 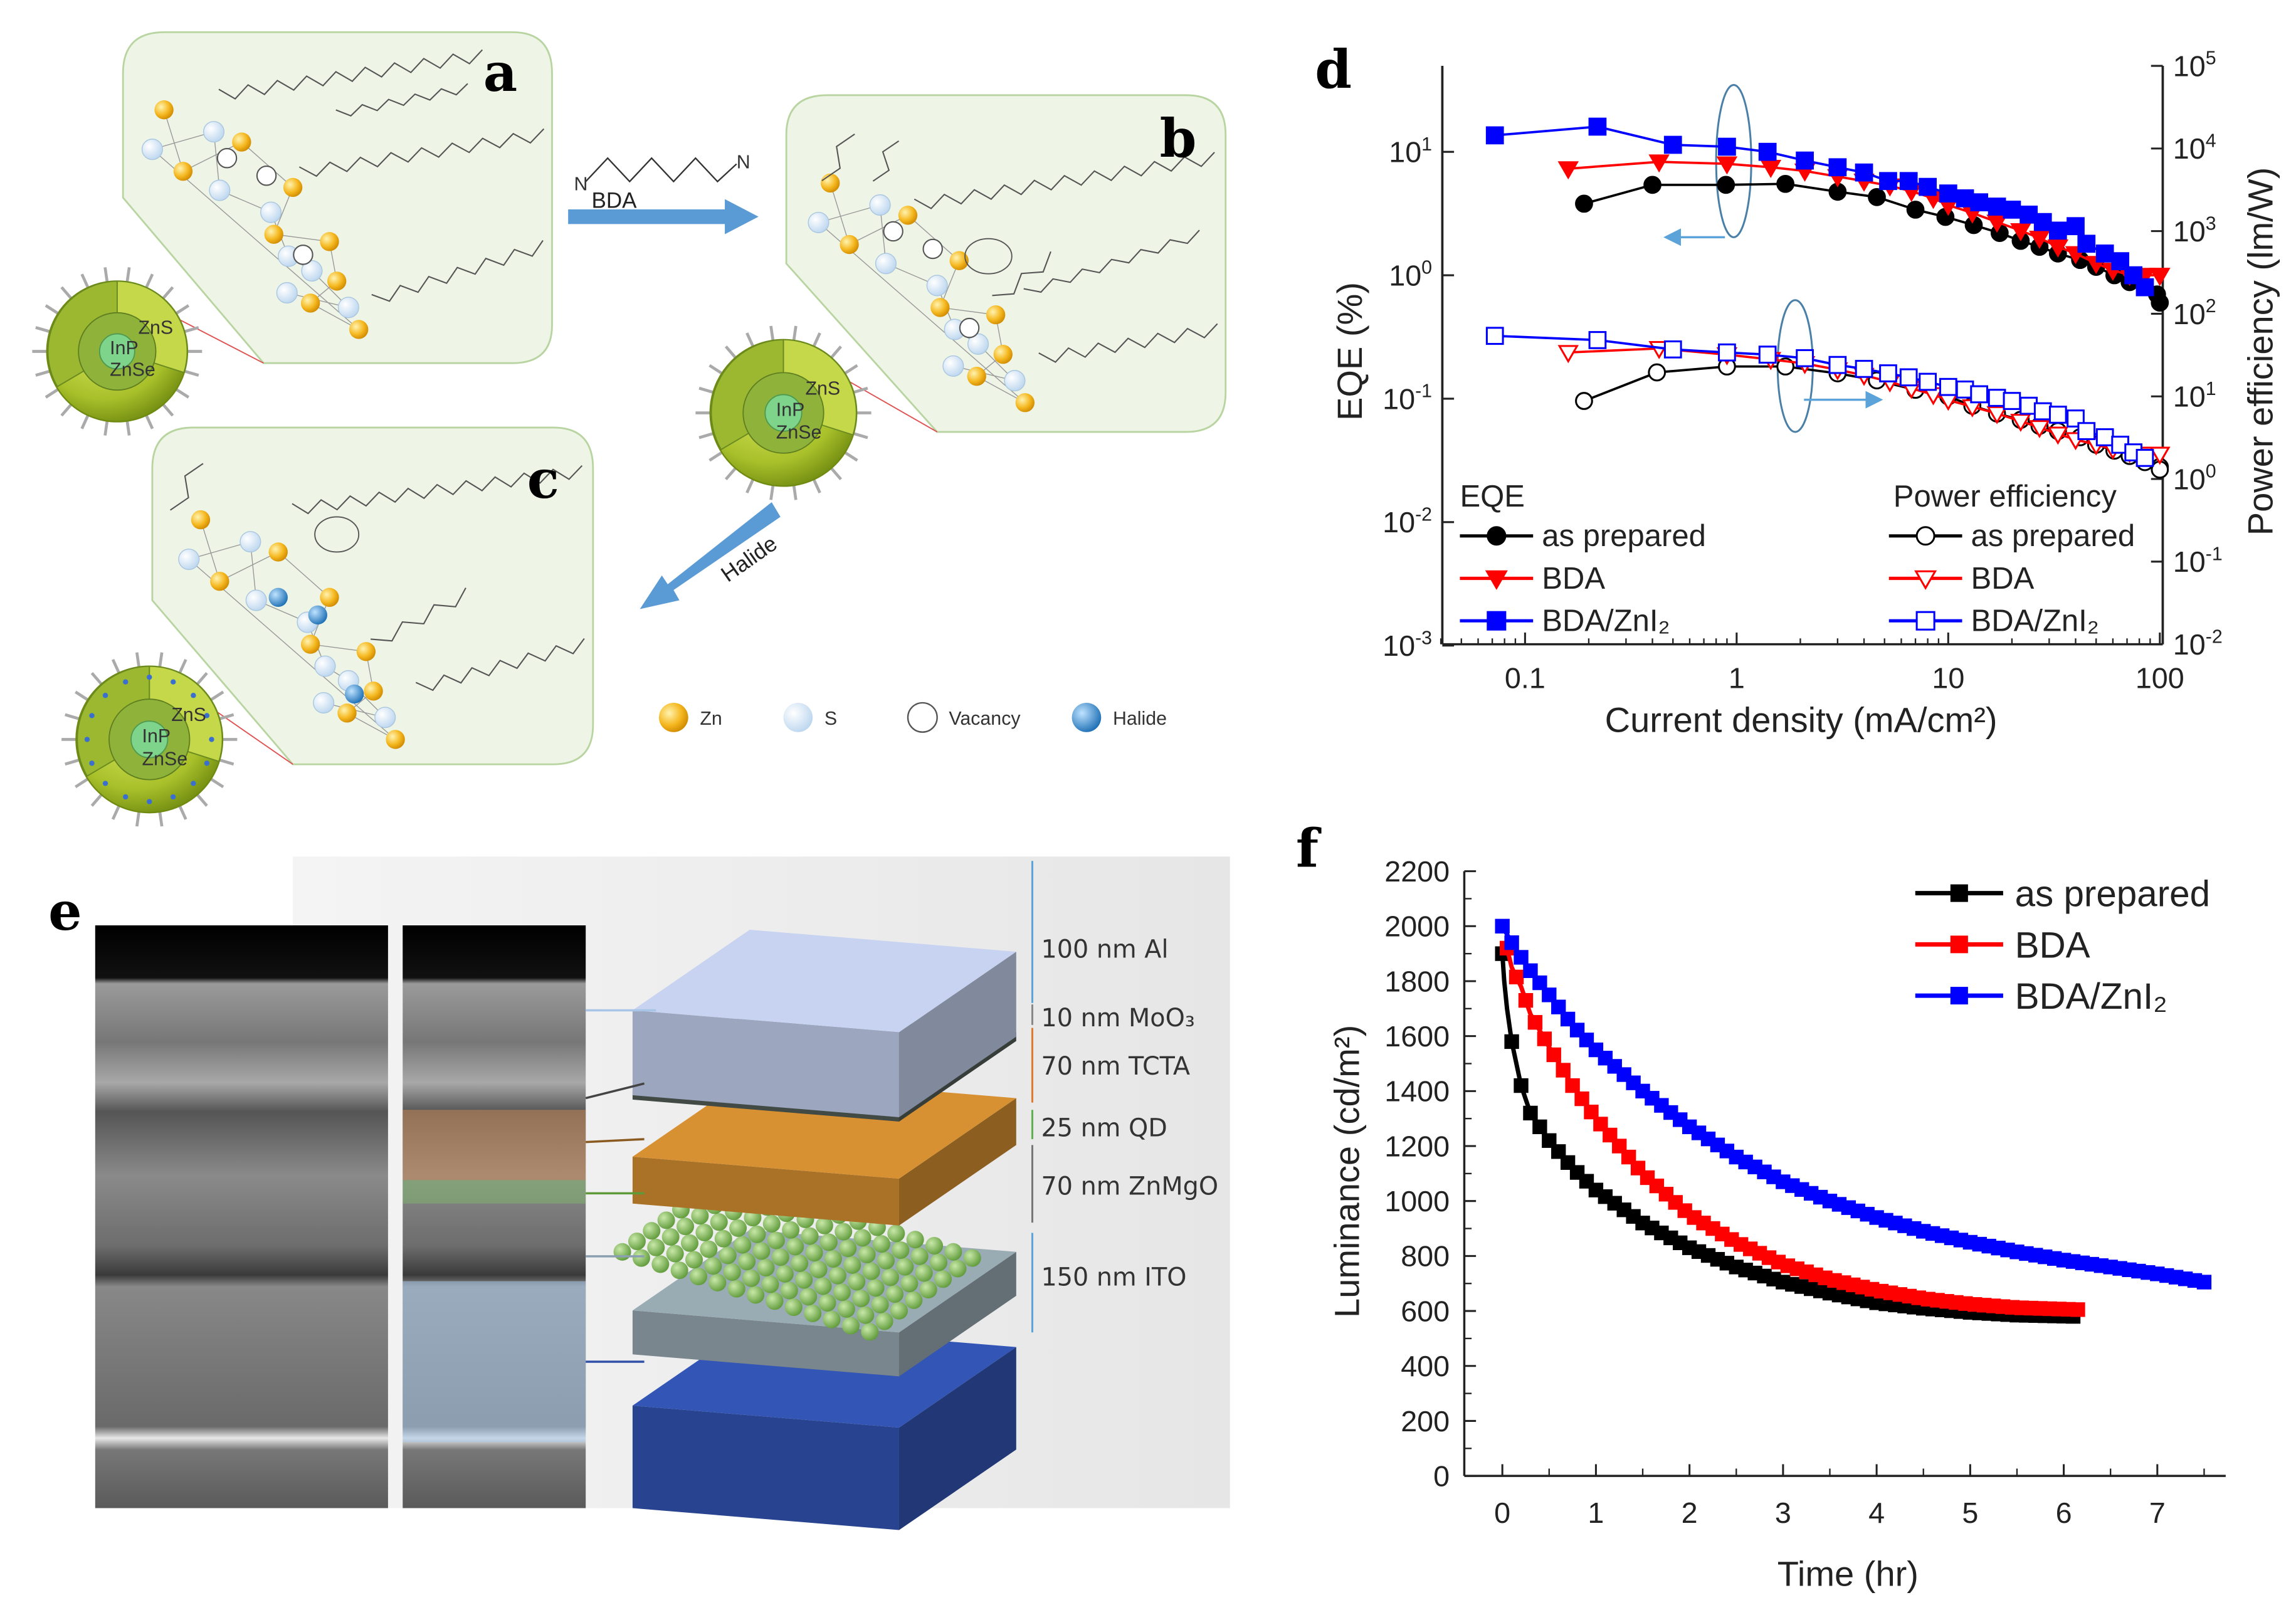 What do you see at coordinates (1333, 69) in the screenshot?
I see `panel-label-d: d` at bounding box center [1333, 69].